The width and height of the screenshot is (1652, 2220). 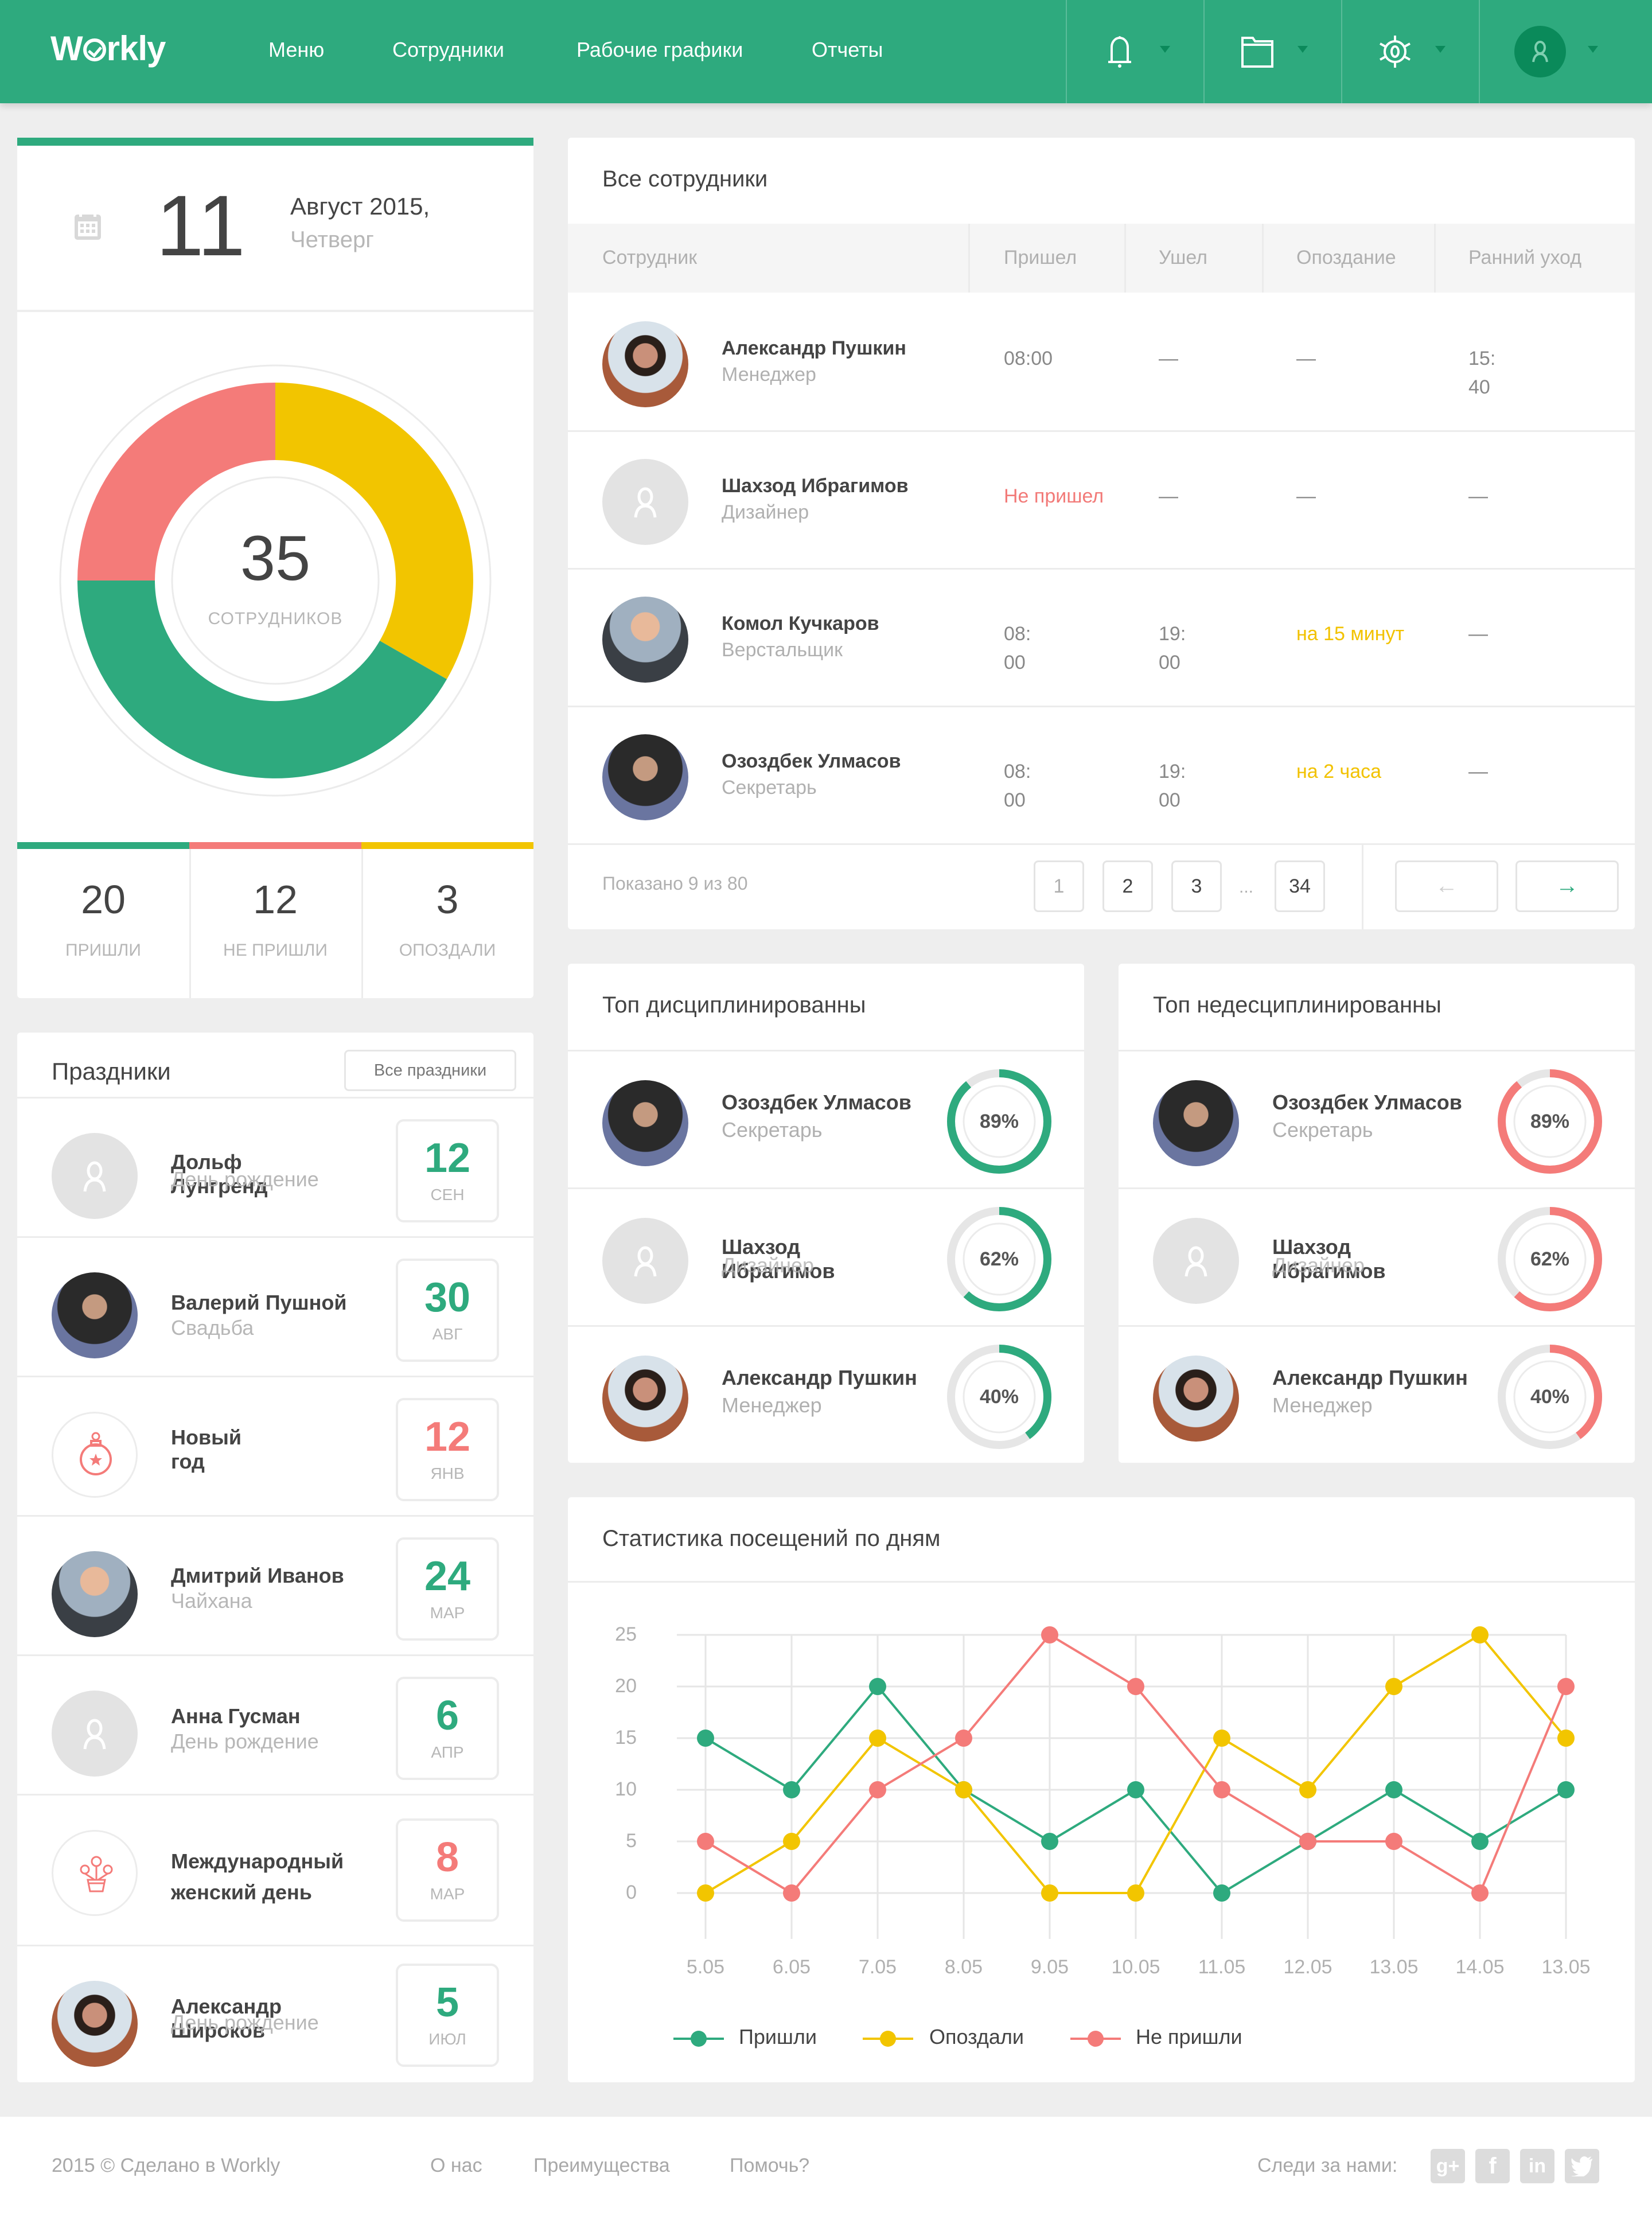 What do you see at coordinates (847, 49) in the screenshot?
I see `nav-reports: Отчеты` at bounding box center [847, 49].